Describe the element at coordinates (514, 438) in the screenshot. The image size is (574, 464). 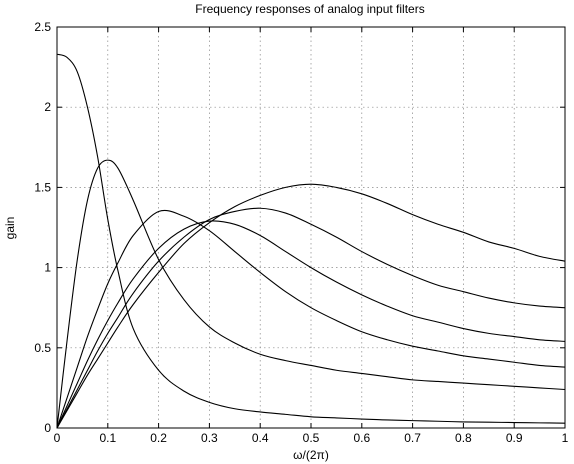
I see `x-tick-label: 0.9` at that location.